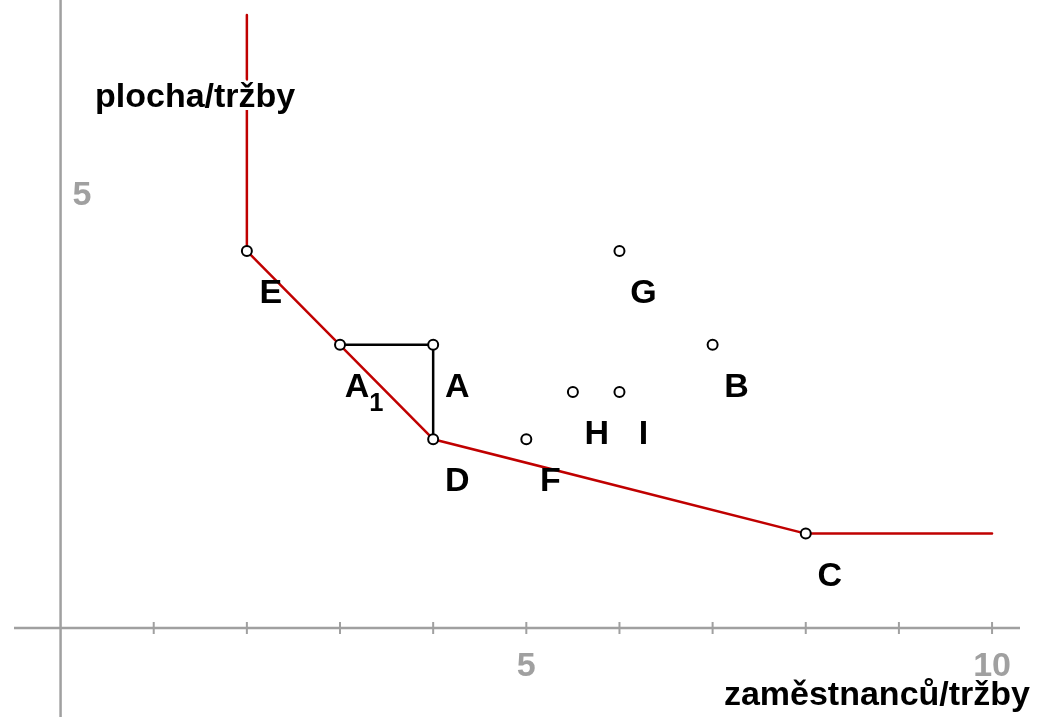 The image size is (1039, 717). Describe the element at coordinates (82, 193) in the screenshot. I see `annotation: 5` at that location.